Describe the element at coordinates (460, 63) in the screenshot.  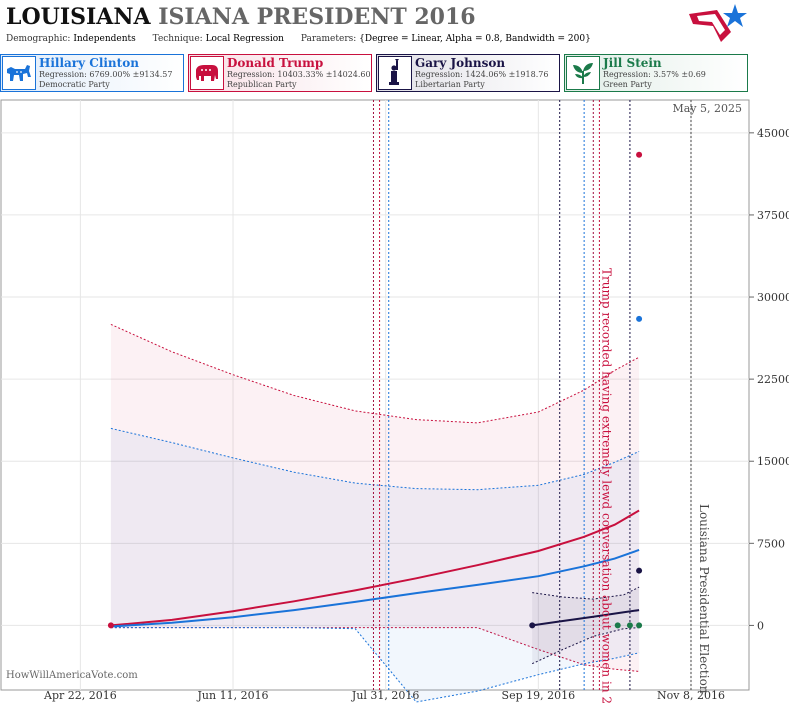
I see `candidate-name: Gary Johnson` at that location.